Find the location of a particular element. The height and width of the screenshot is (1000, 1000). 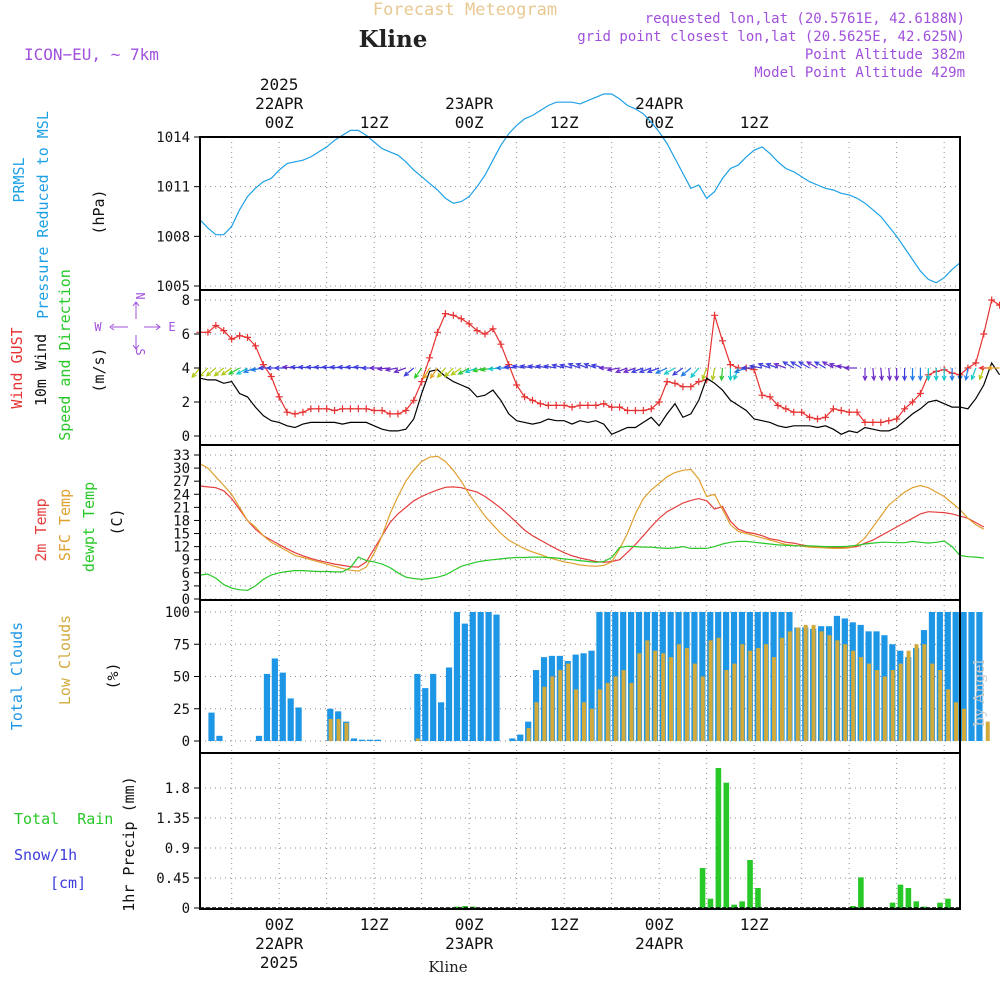

top-axis-label: 00Z is located at coordinates (659, 122).